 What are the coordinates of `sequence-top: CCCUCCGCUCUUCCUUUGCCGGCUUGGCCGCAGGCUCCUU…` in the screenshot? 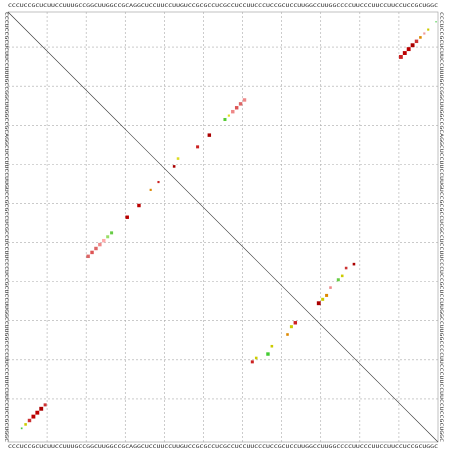 It's located at (223, 5).